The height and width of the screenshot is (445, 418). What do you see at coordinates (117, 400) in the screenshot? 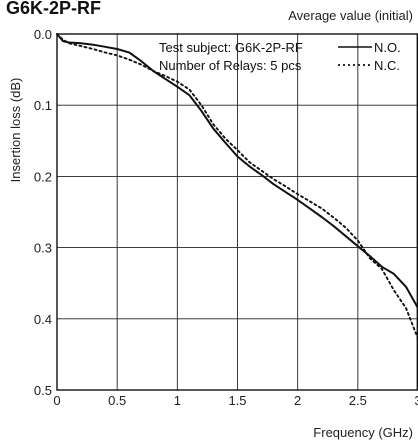
I see `x-tick-label: 0.5` at bounding box center [117, 400].